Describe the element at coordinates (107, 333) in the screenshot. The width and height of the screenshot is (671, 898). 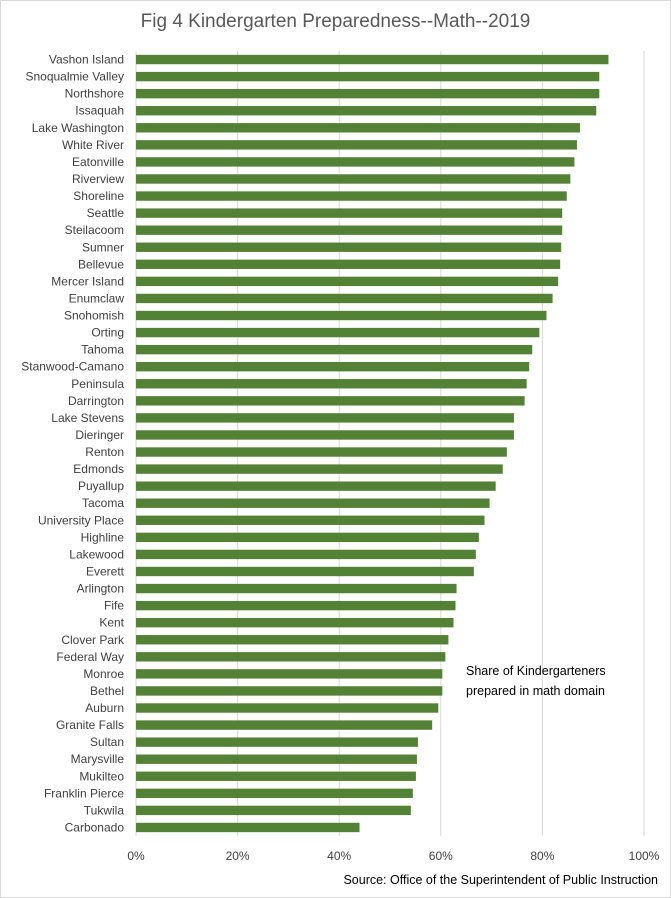
I see `category-label: Orting` at that location.